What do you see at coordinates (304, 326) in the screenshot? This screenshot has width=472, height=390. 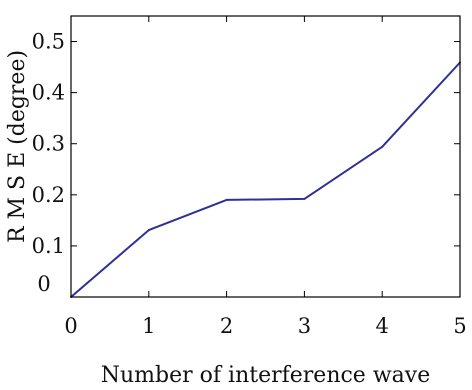 I see `x-tick-label: 3` at bounding box center [304, 326].